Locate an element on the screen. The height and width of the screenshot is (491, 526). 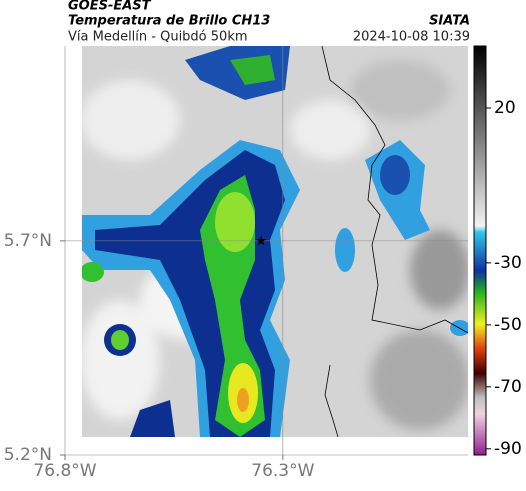
x-tick-label: 76.8°W is located at coordinates (64, 471).